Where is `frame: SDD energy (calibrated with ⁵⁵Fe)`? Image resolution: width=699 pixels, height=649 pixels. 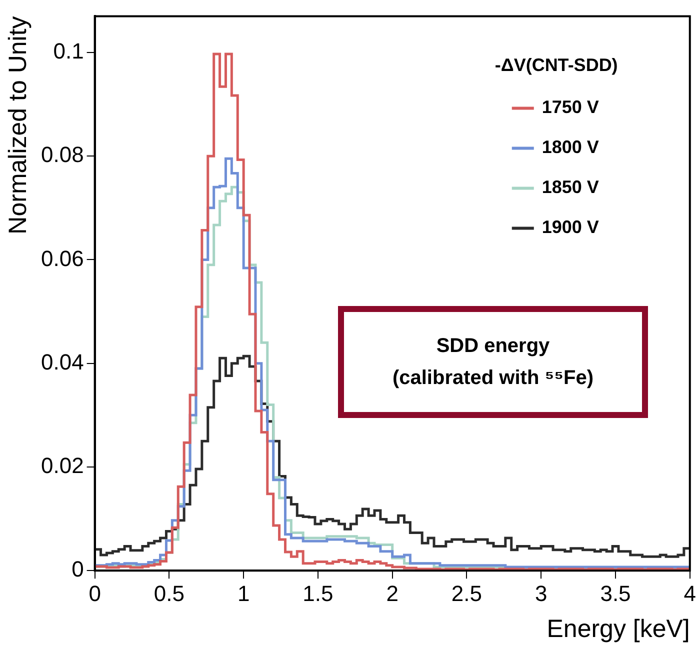
frame: SDD energy (calibrated with ⁵⁵Fe) is located at coordinates (493, 362).